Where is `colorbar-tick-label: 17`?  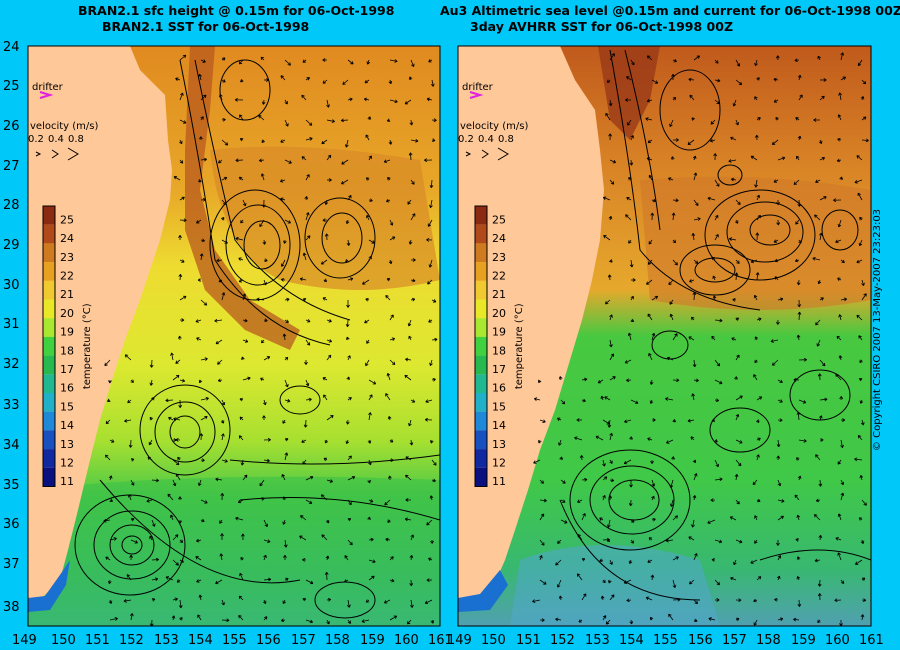 colorbar-tick-label: 17 is located at coordinates (499, 369).